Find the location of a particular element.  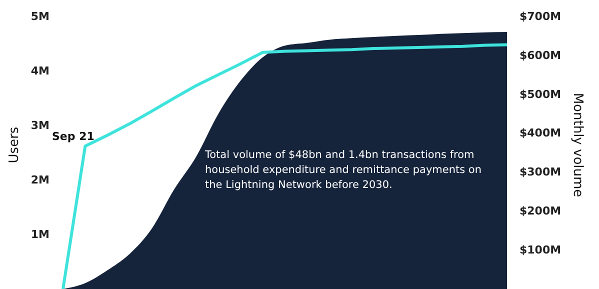

y-tick-label: 4M is located at coordinates (40, 71).